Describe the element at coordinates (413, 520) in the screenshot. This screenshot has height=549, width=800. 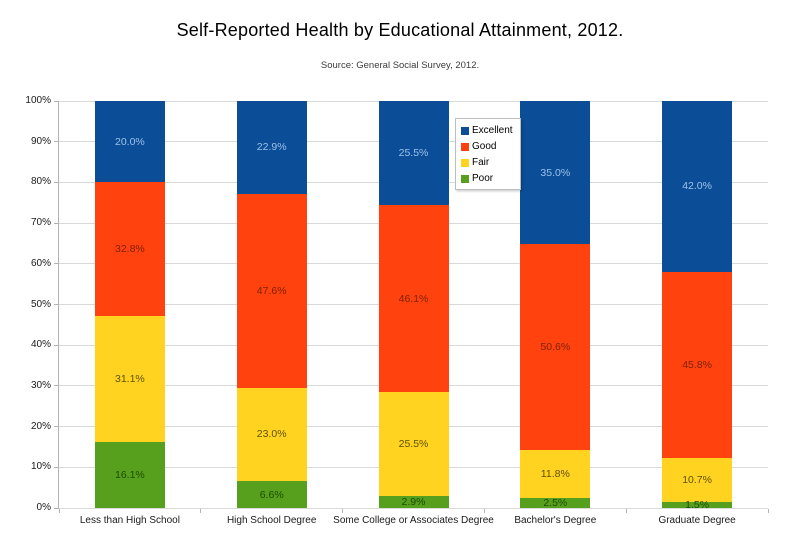
I see `category-label: Some College or Associates Degree` at that location.